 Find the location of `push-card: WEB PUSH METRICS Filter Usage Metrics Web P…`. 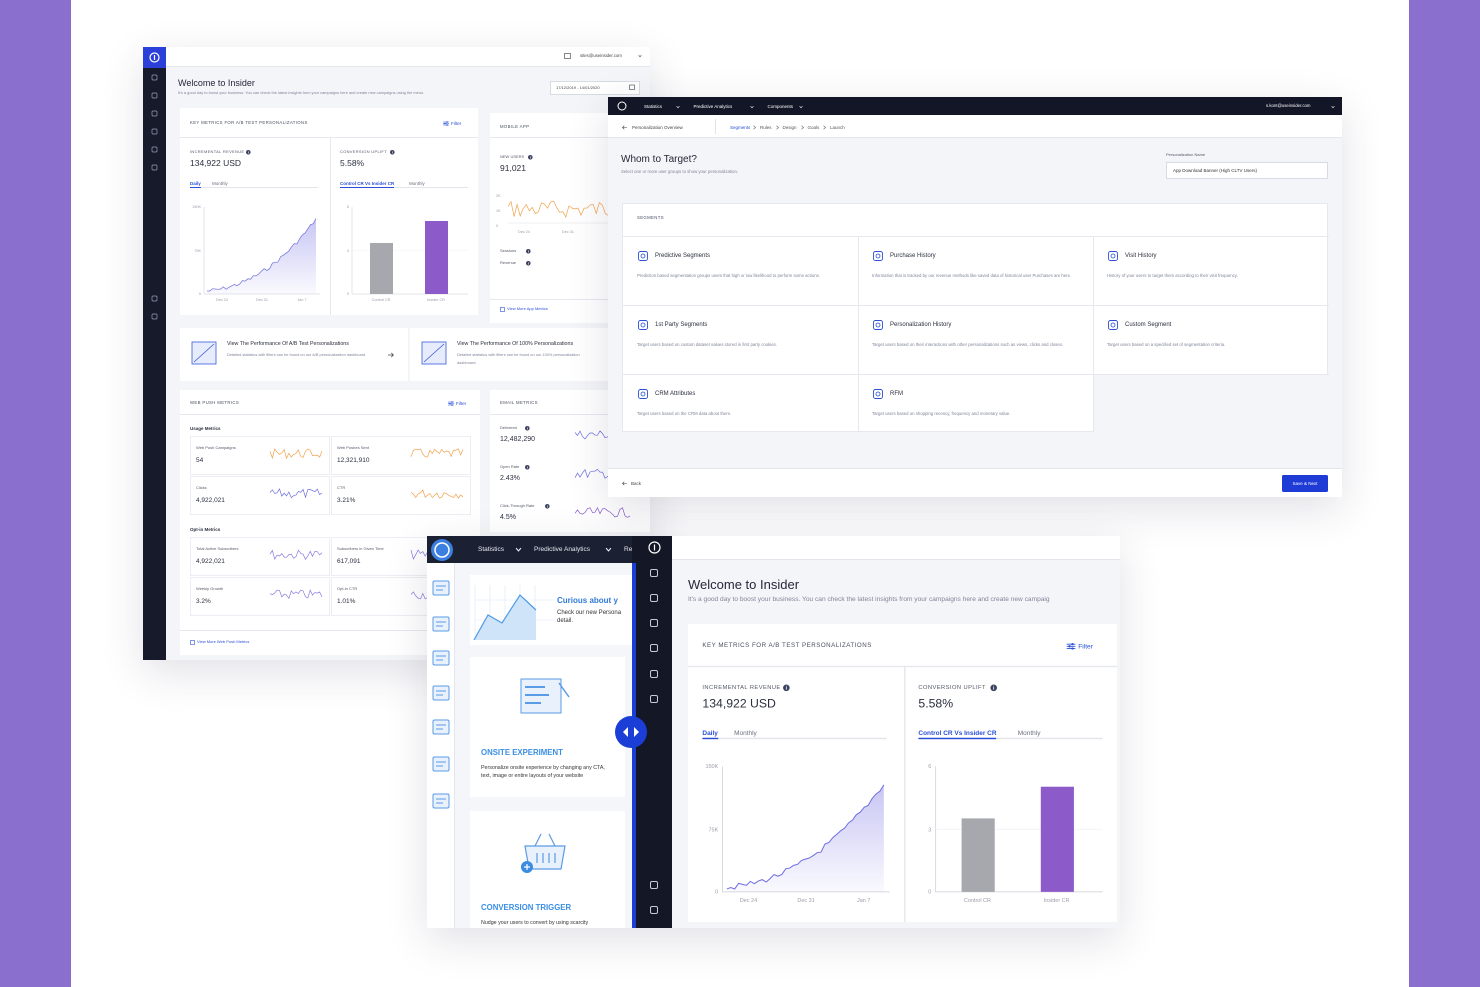

push-card: WEB PUSH METRICS Filter Usage Metrics Web P… is located at coordinates (330, 522).